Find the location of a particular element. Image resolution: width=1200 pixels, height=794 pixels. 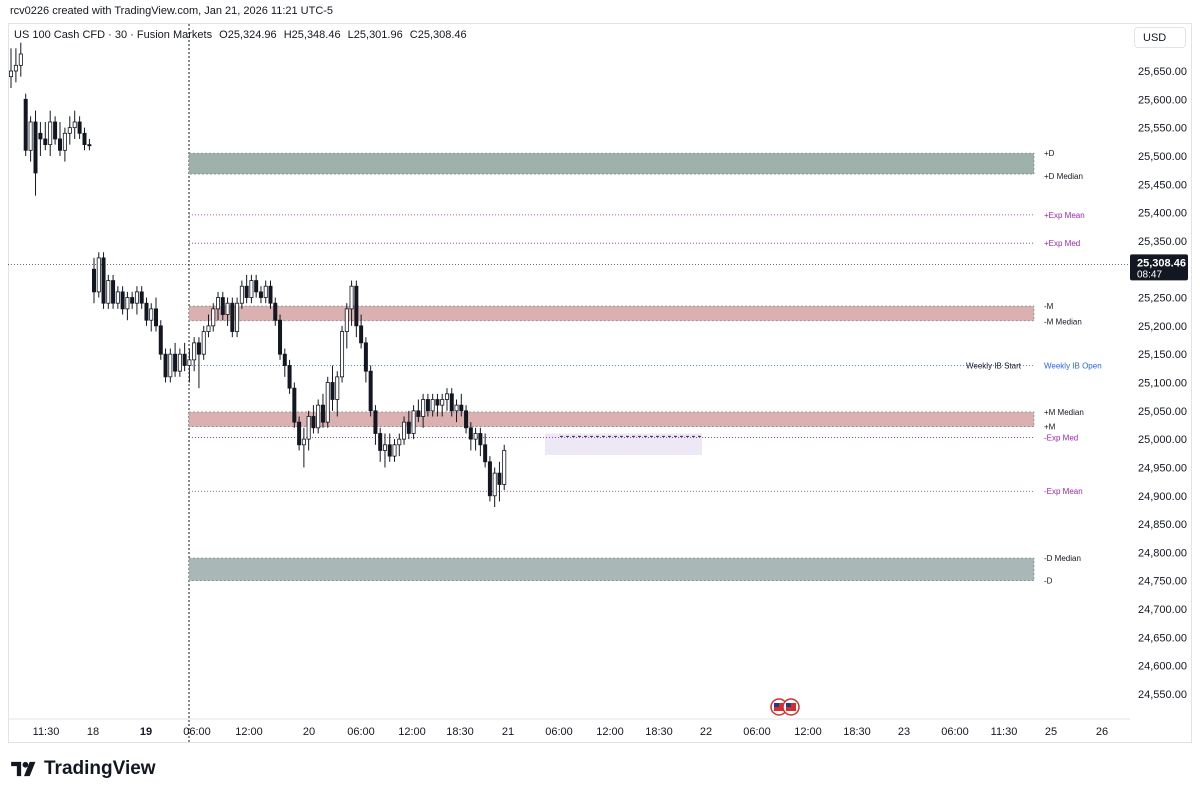

tradingview-wordmark: TradingView is located at coordinates (100, 768).